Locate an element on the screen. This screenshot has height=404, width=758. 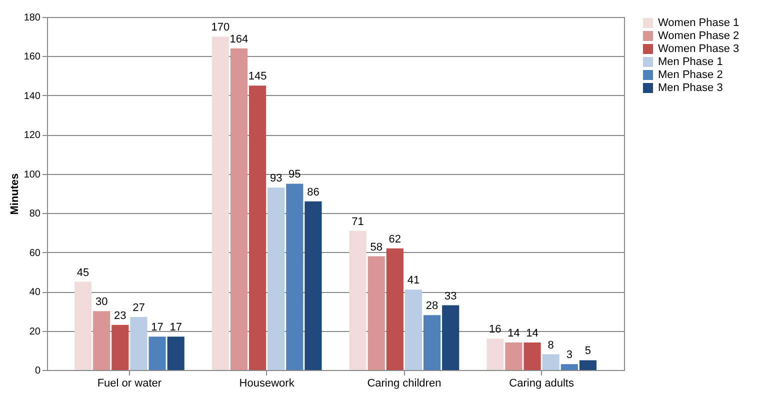
data-label: 170 is located at coordinates (220, 28).